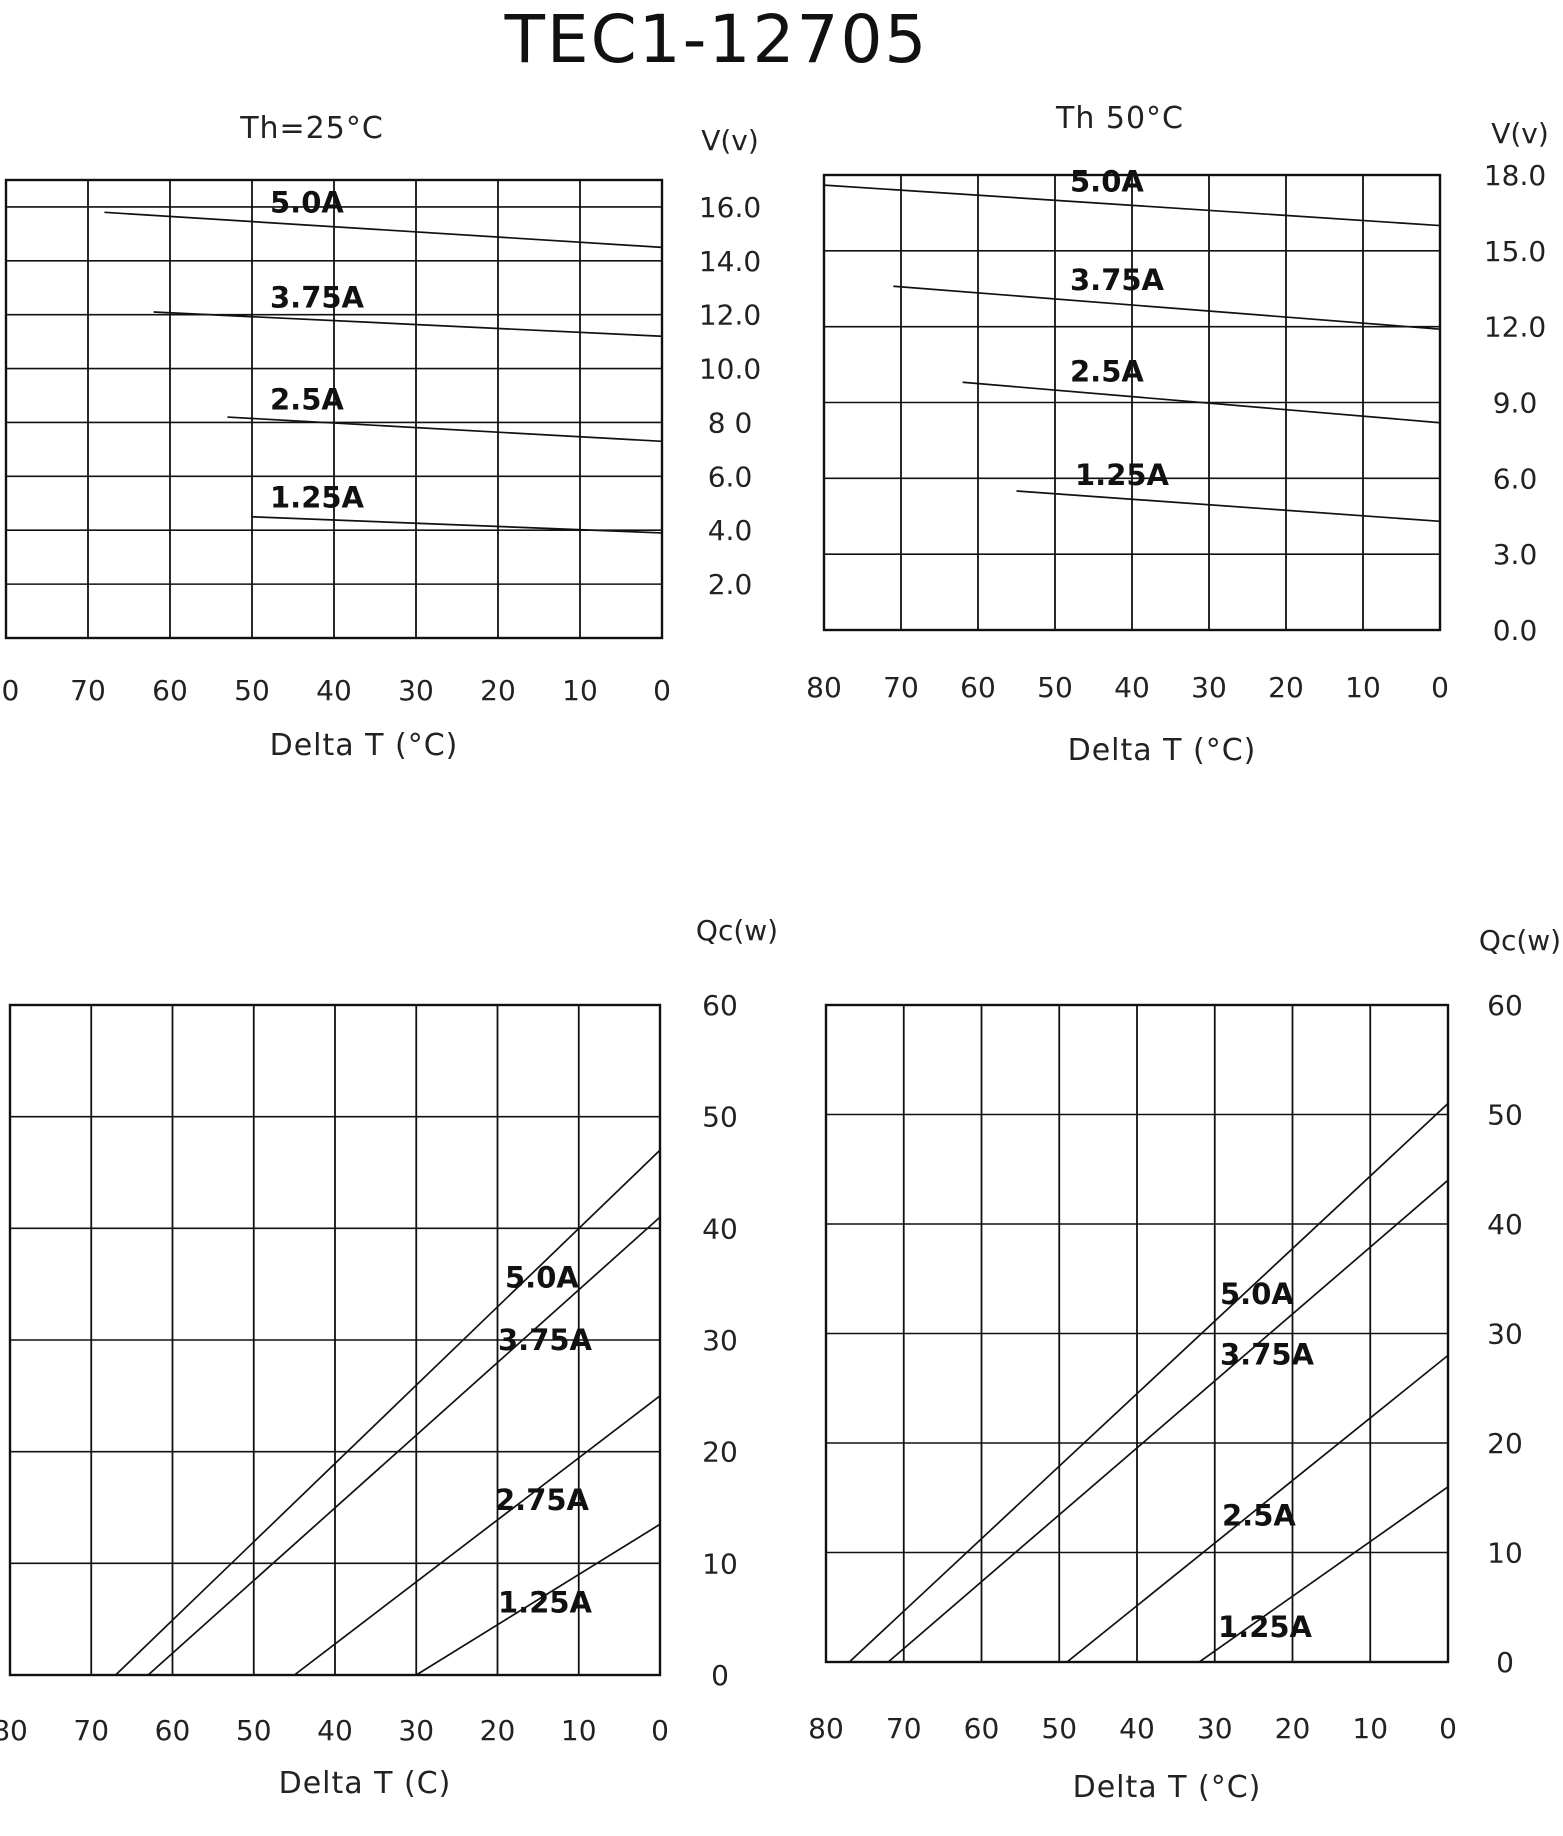  What do you see at coordinates (730, 530) in the screenshot?
I see `y-tick-label: 4.0` at bounding box center [730, 530].